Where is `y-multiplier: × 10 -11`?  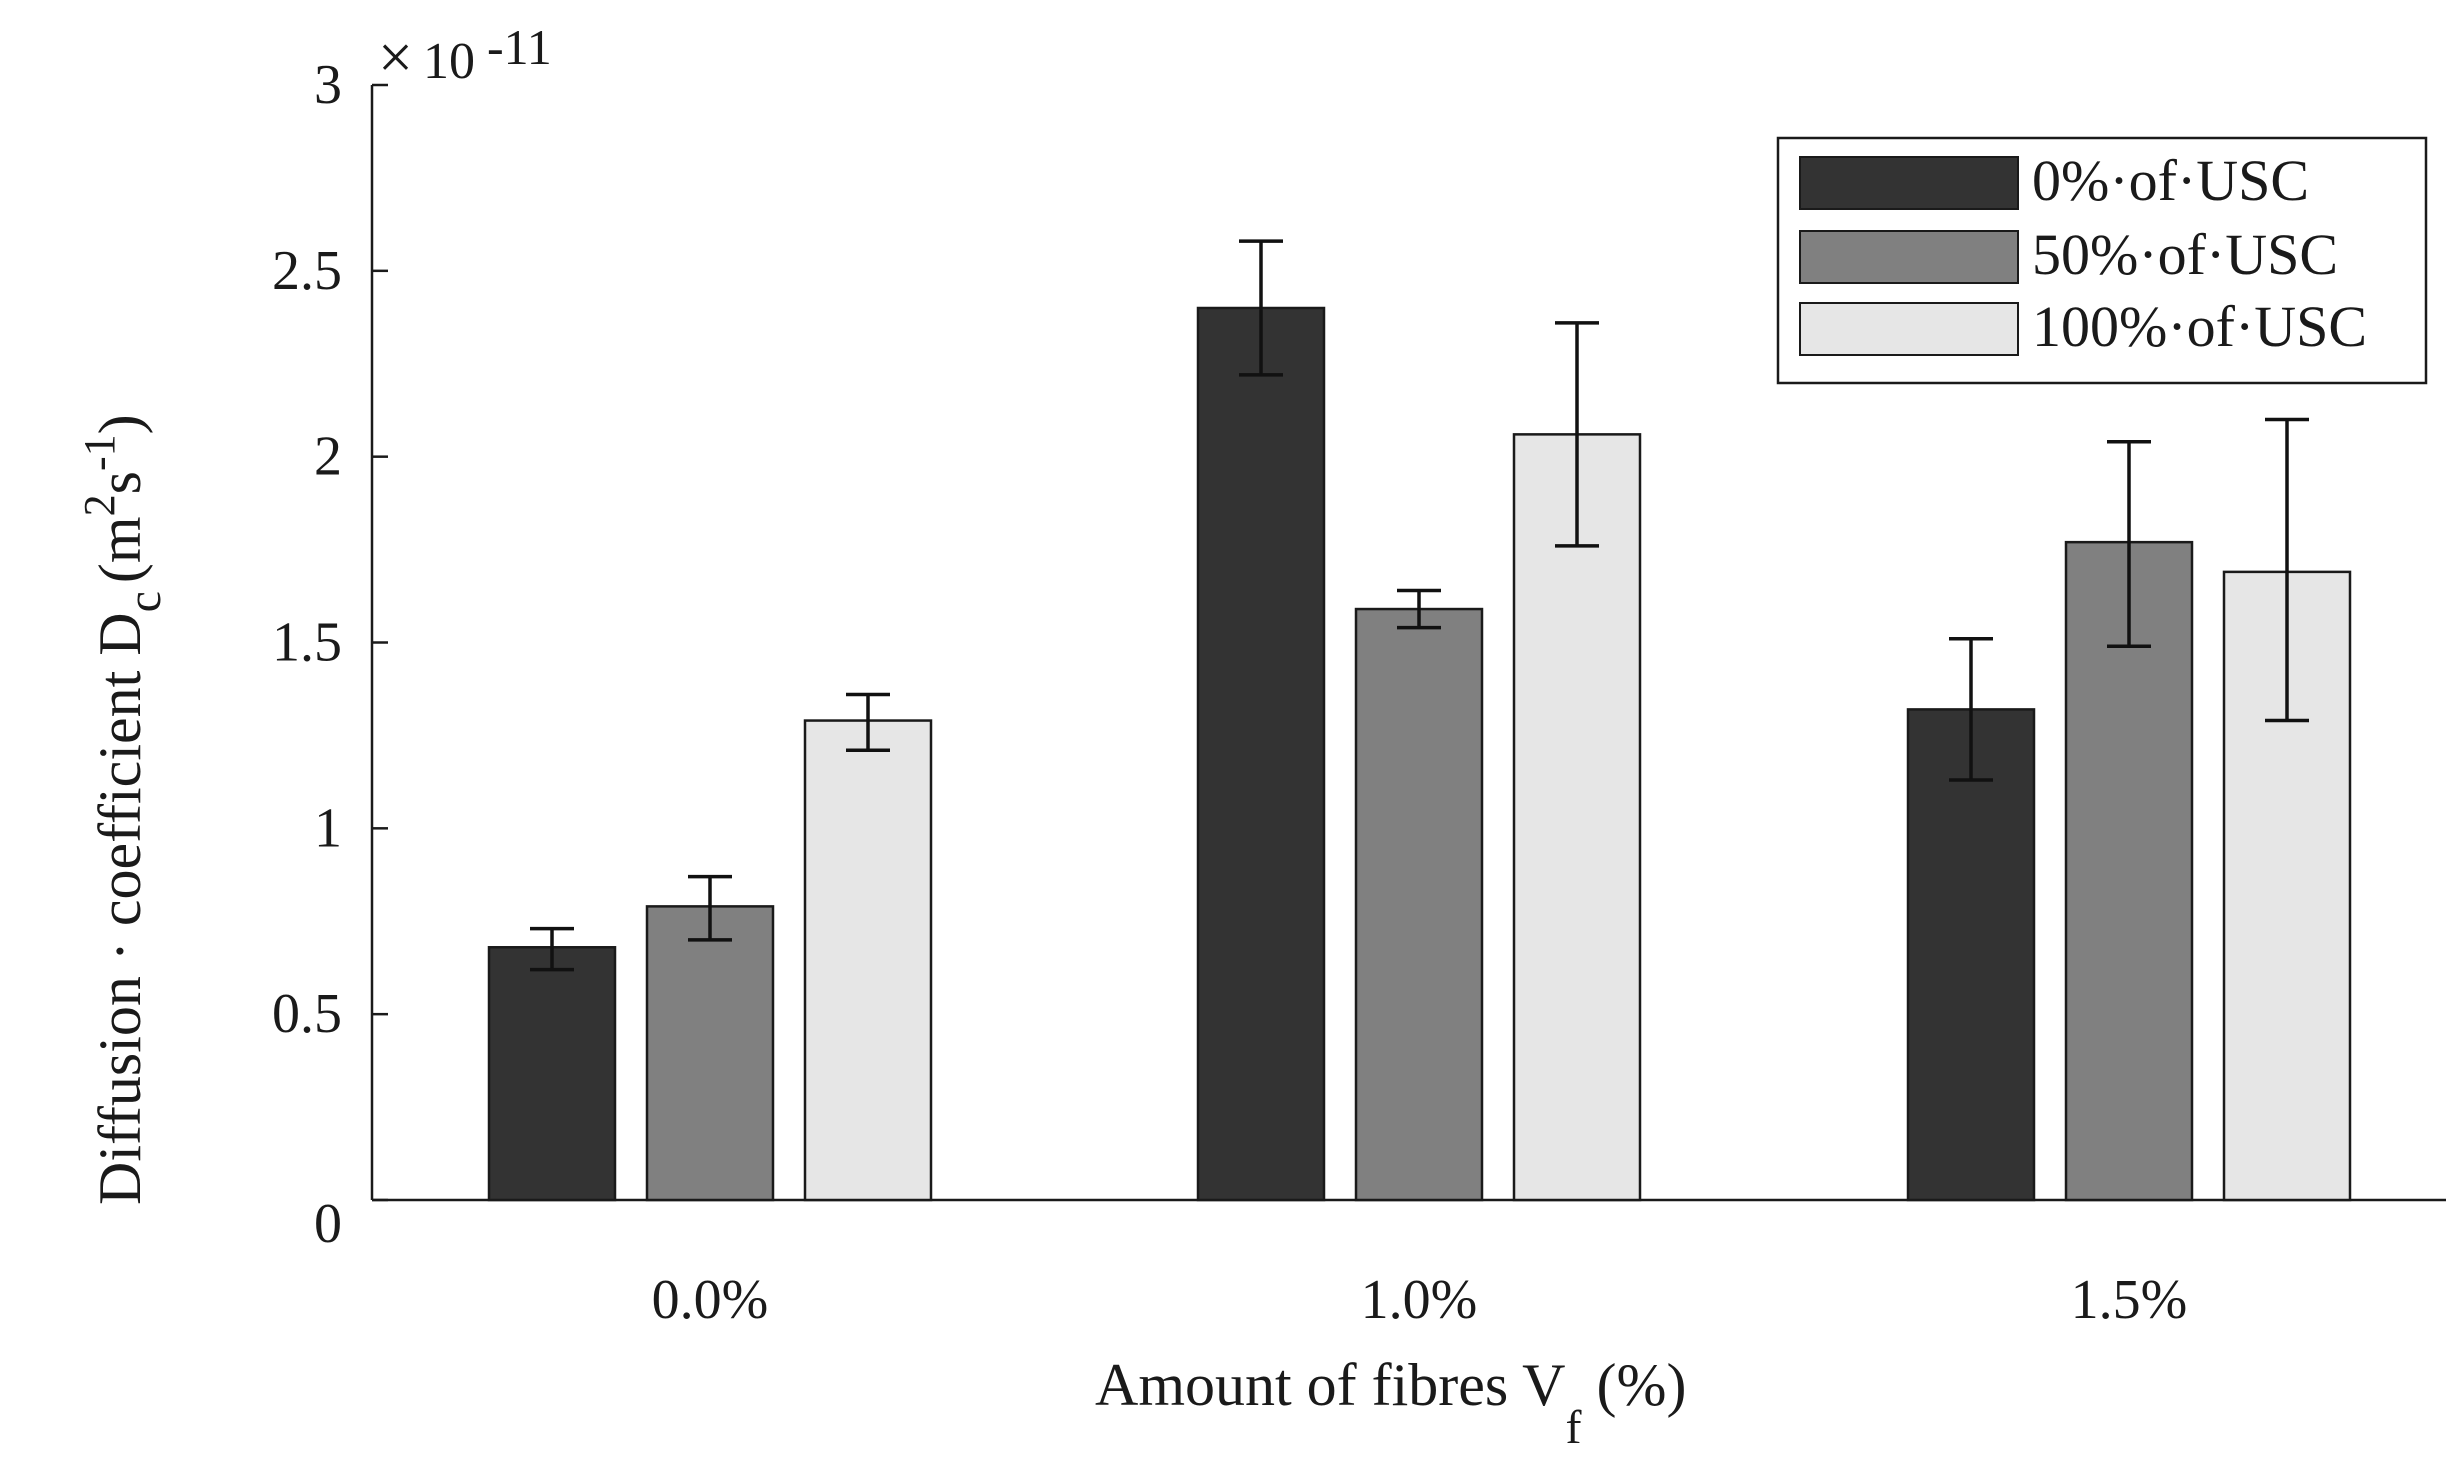
y-multiplier: × 10 -11 is located at coordinates (465, 55).